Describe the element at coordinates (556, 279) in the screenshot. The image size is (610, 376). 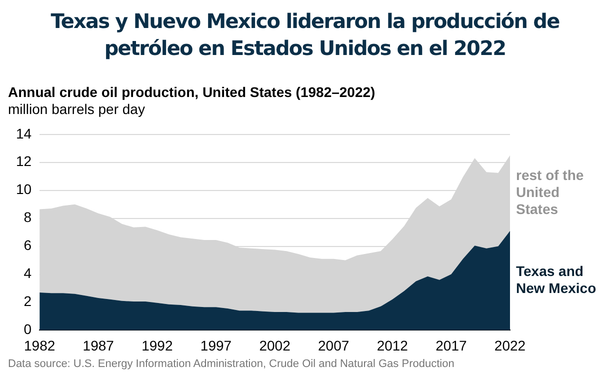
I see `series-label: Texas and New Mexico` at that location.